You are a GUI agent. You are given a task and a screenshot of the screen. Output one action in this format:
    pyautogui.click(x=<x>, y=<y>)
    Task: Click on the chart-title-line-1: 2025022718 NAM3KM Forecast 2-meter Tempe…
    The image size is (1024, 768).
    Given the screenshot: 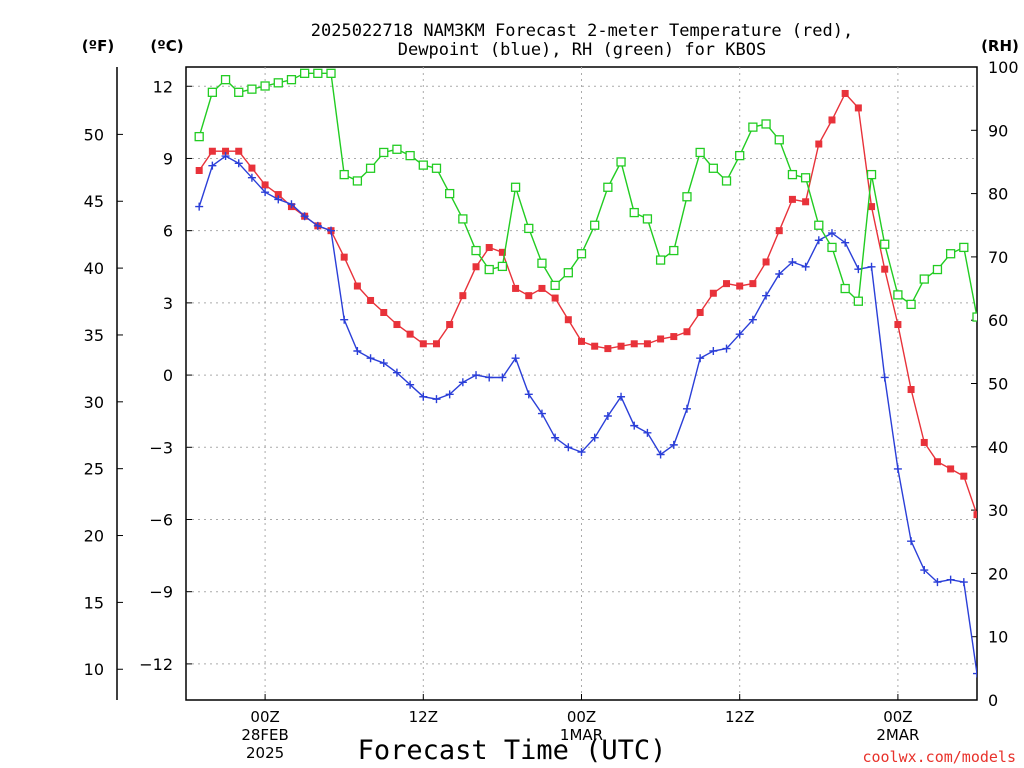 What is the action you would take?
    pyautogui.click(x=582, y=31)
    